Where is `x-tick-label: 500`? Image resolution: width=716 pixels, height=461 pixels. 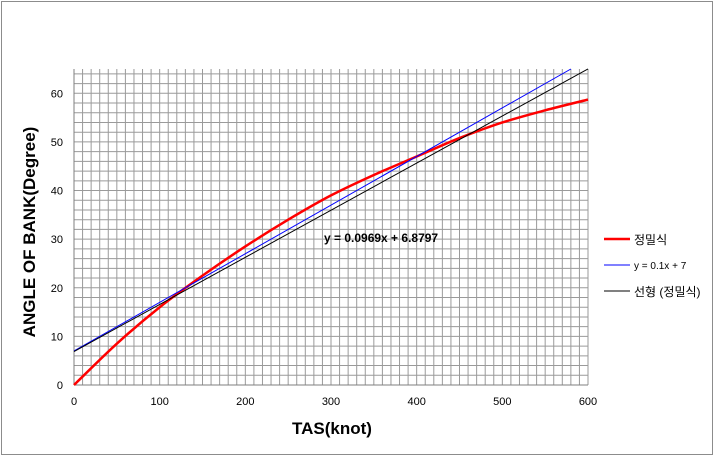 x-tick-label: 500 is located at coordinates (502, 402).